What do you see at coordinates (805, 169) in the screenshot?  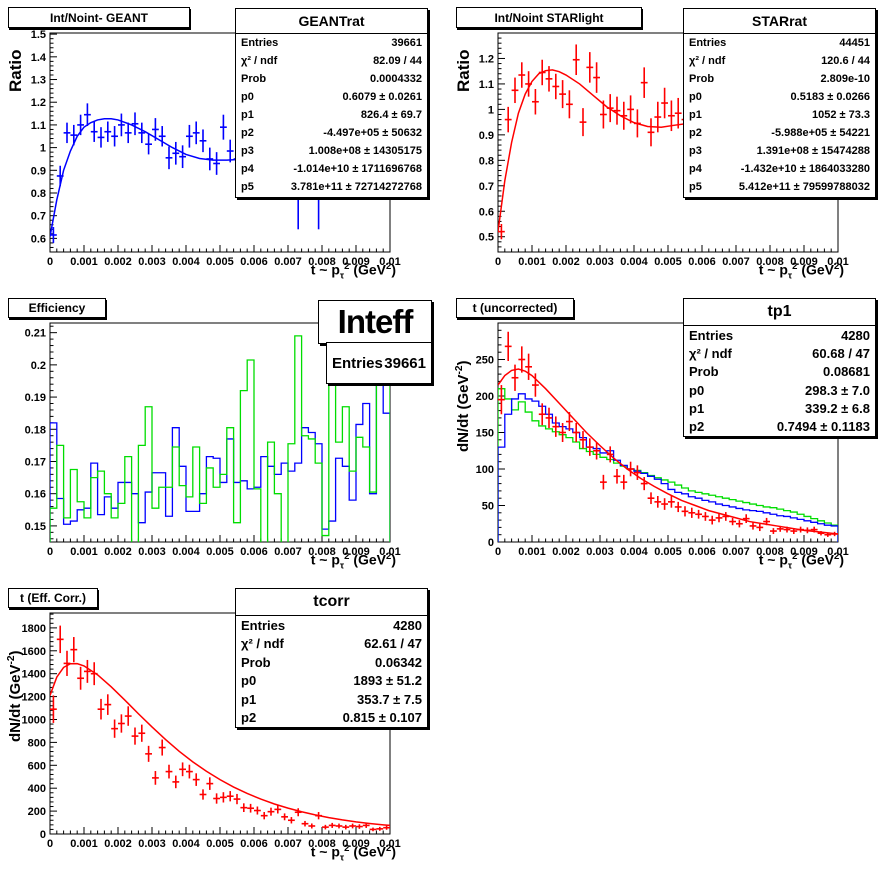 I see `stat-value: -1.432e+10 ± 1864033280` at bounding box center [805, 169].